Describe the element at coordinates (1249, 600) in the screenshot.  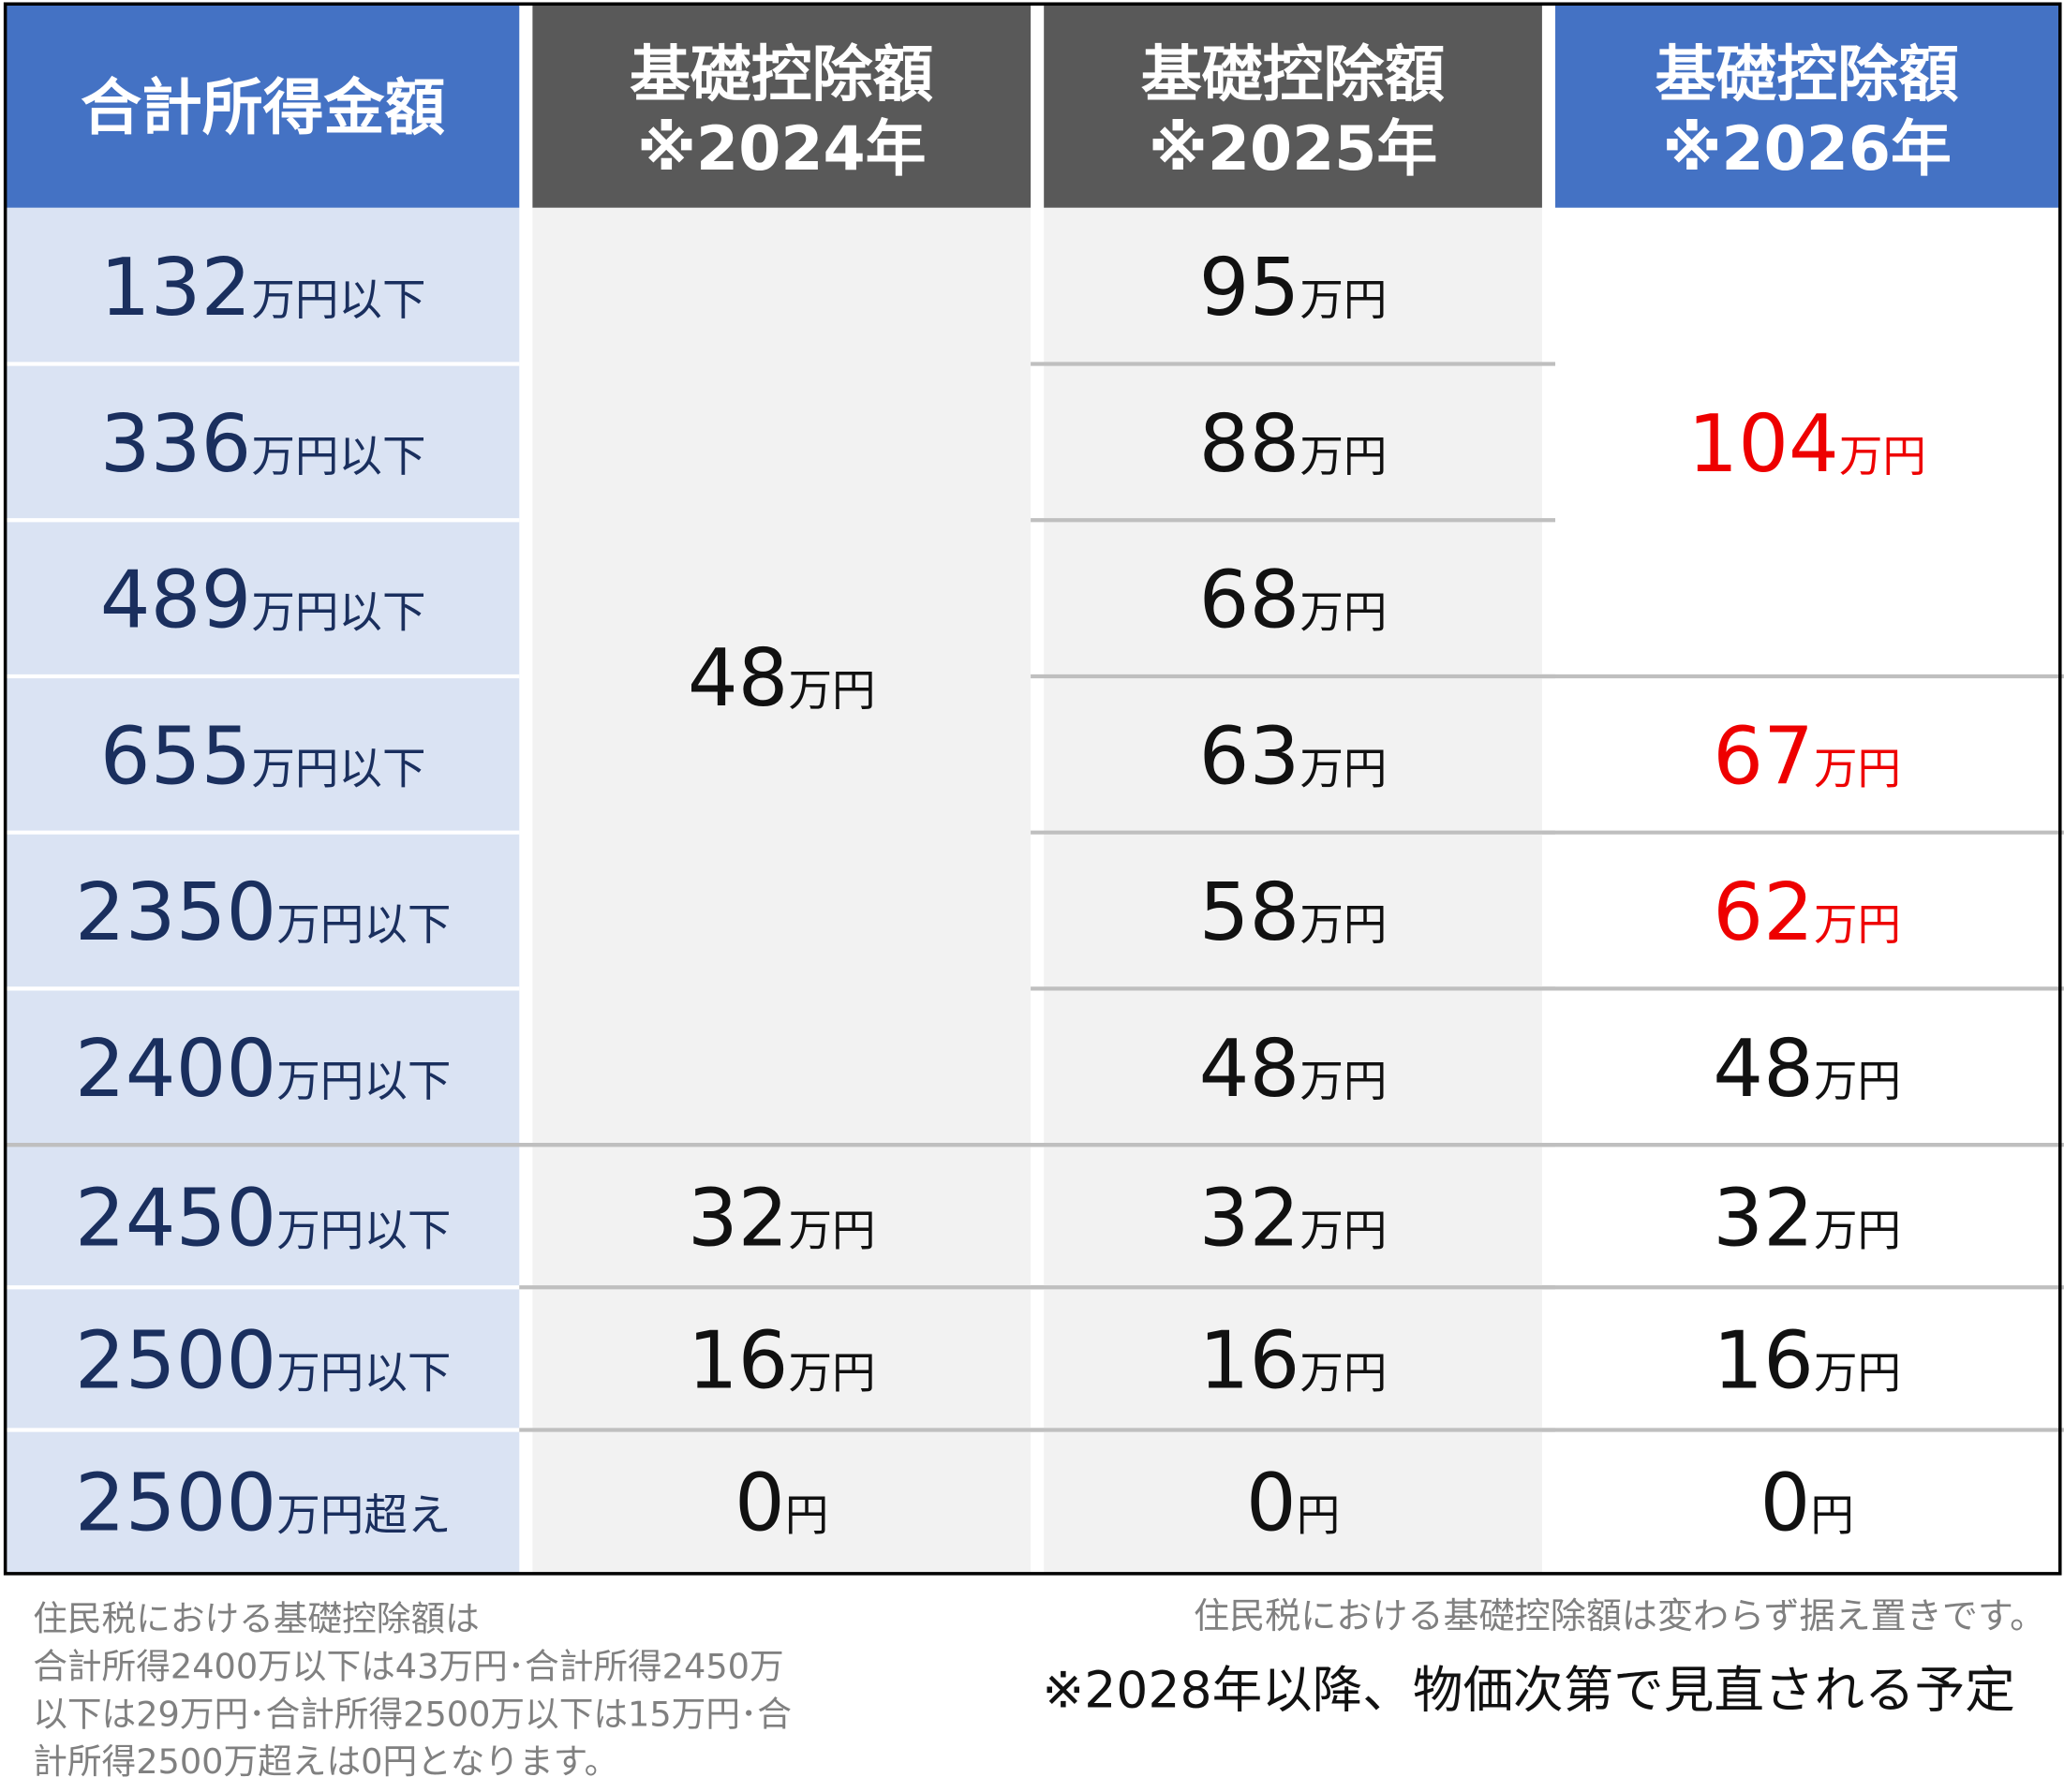
I see `cell-number: 68` at that location.